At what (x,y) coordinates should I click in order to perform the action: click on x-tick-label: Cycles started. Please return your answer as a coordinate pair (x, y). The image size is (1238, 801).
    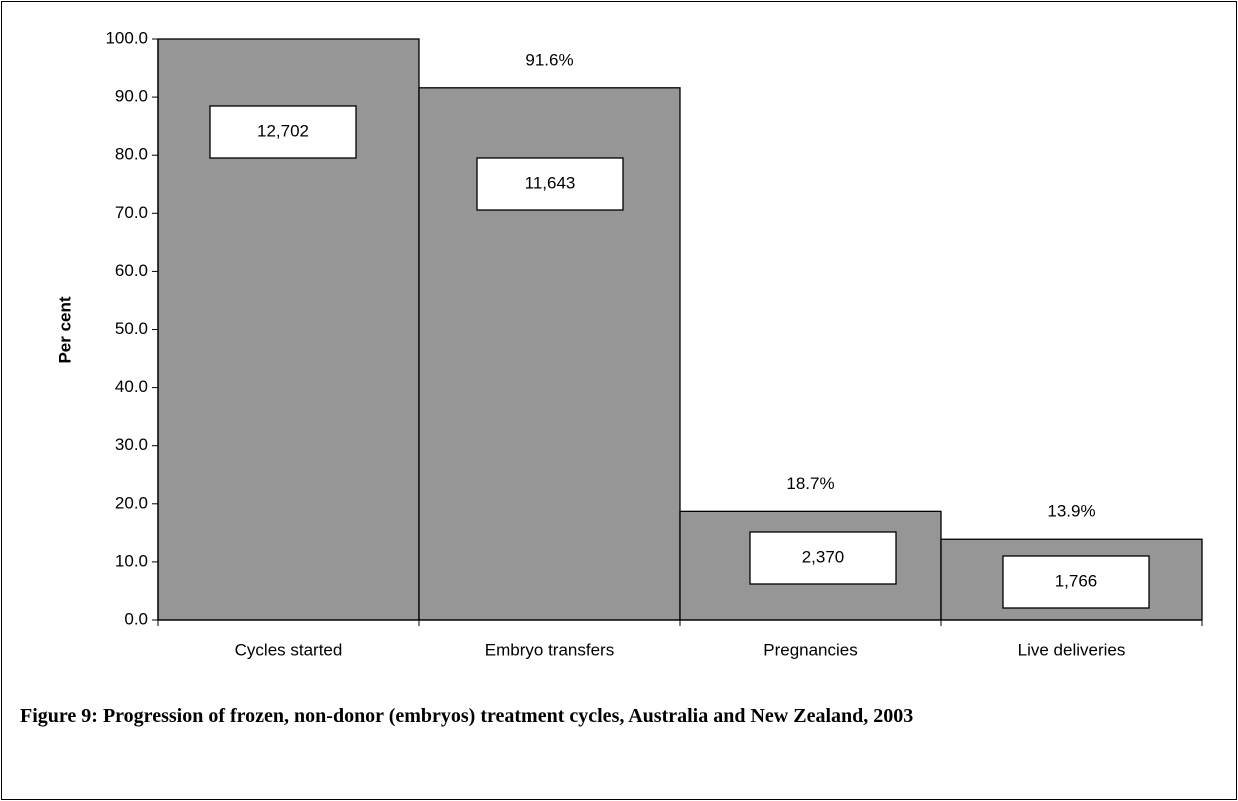
    Looking at the image, I should click on (289, 649).